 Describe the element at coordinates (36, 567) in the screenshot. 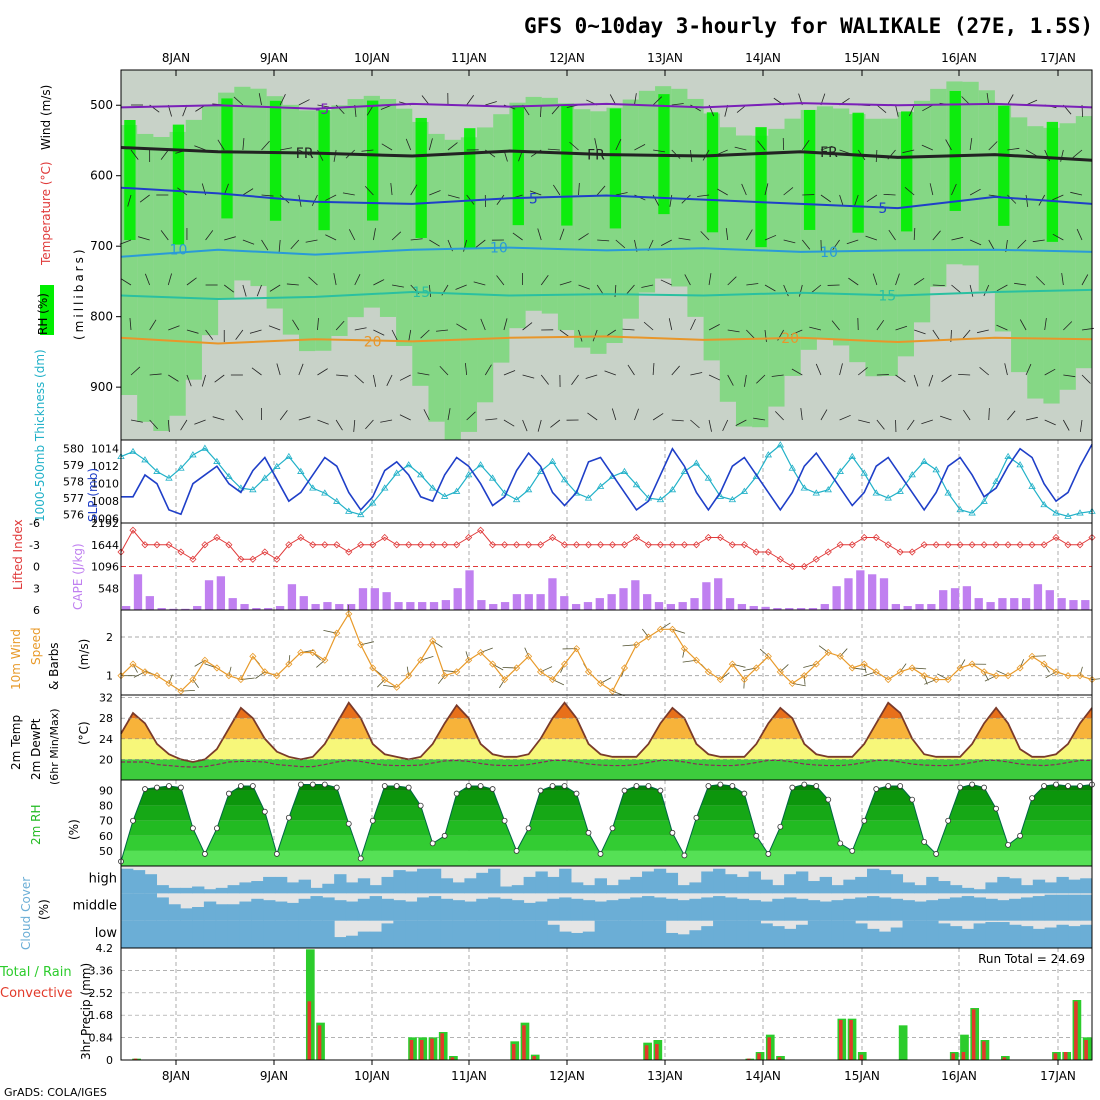

I see `lifted-tick: 0` at that location.